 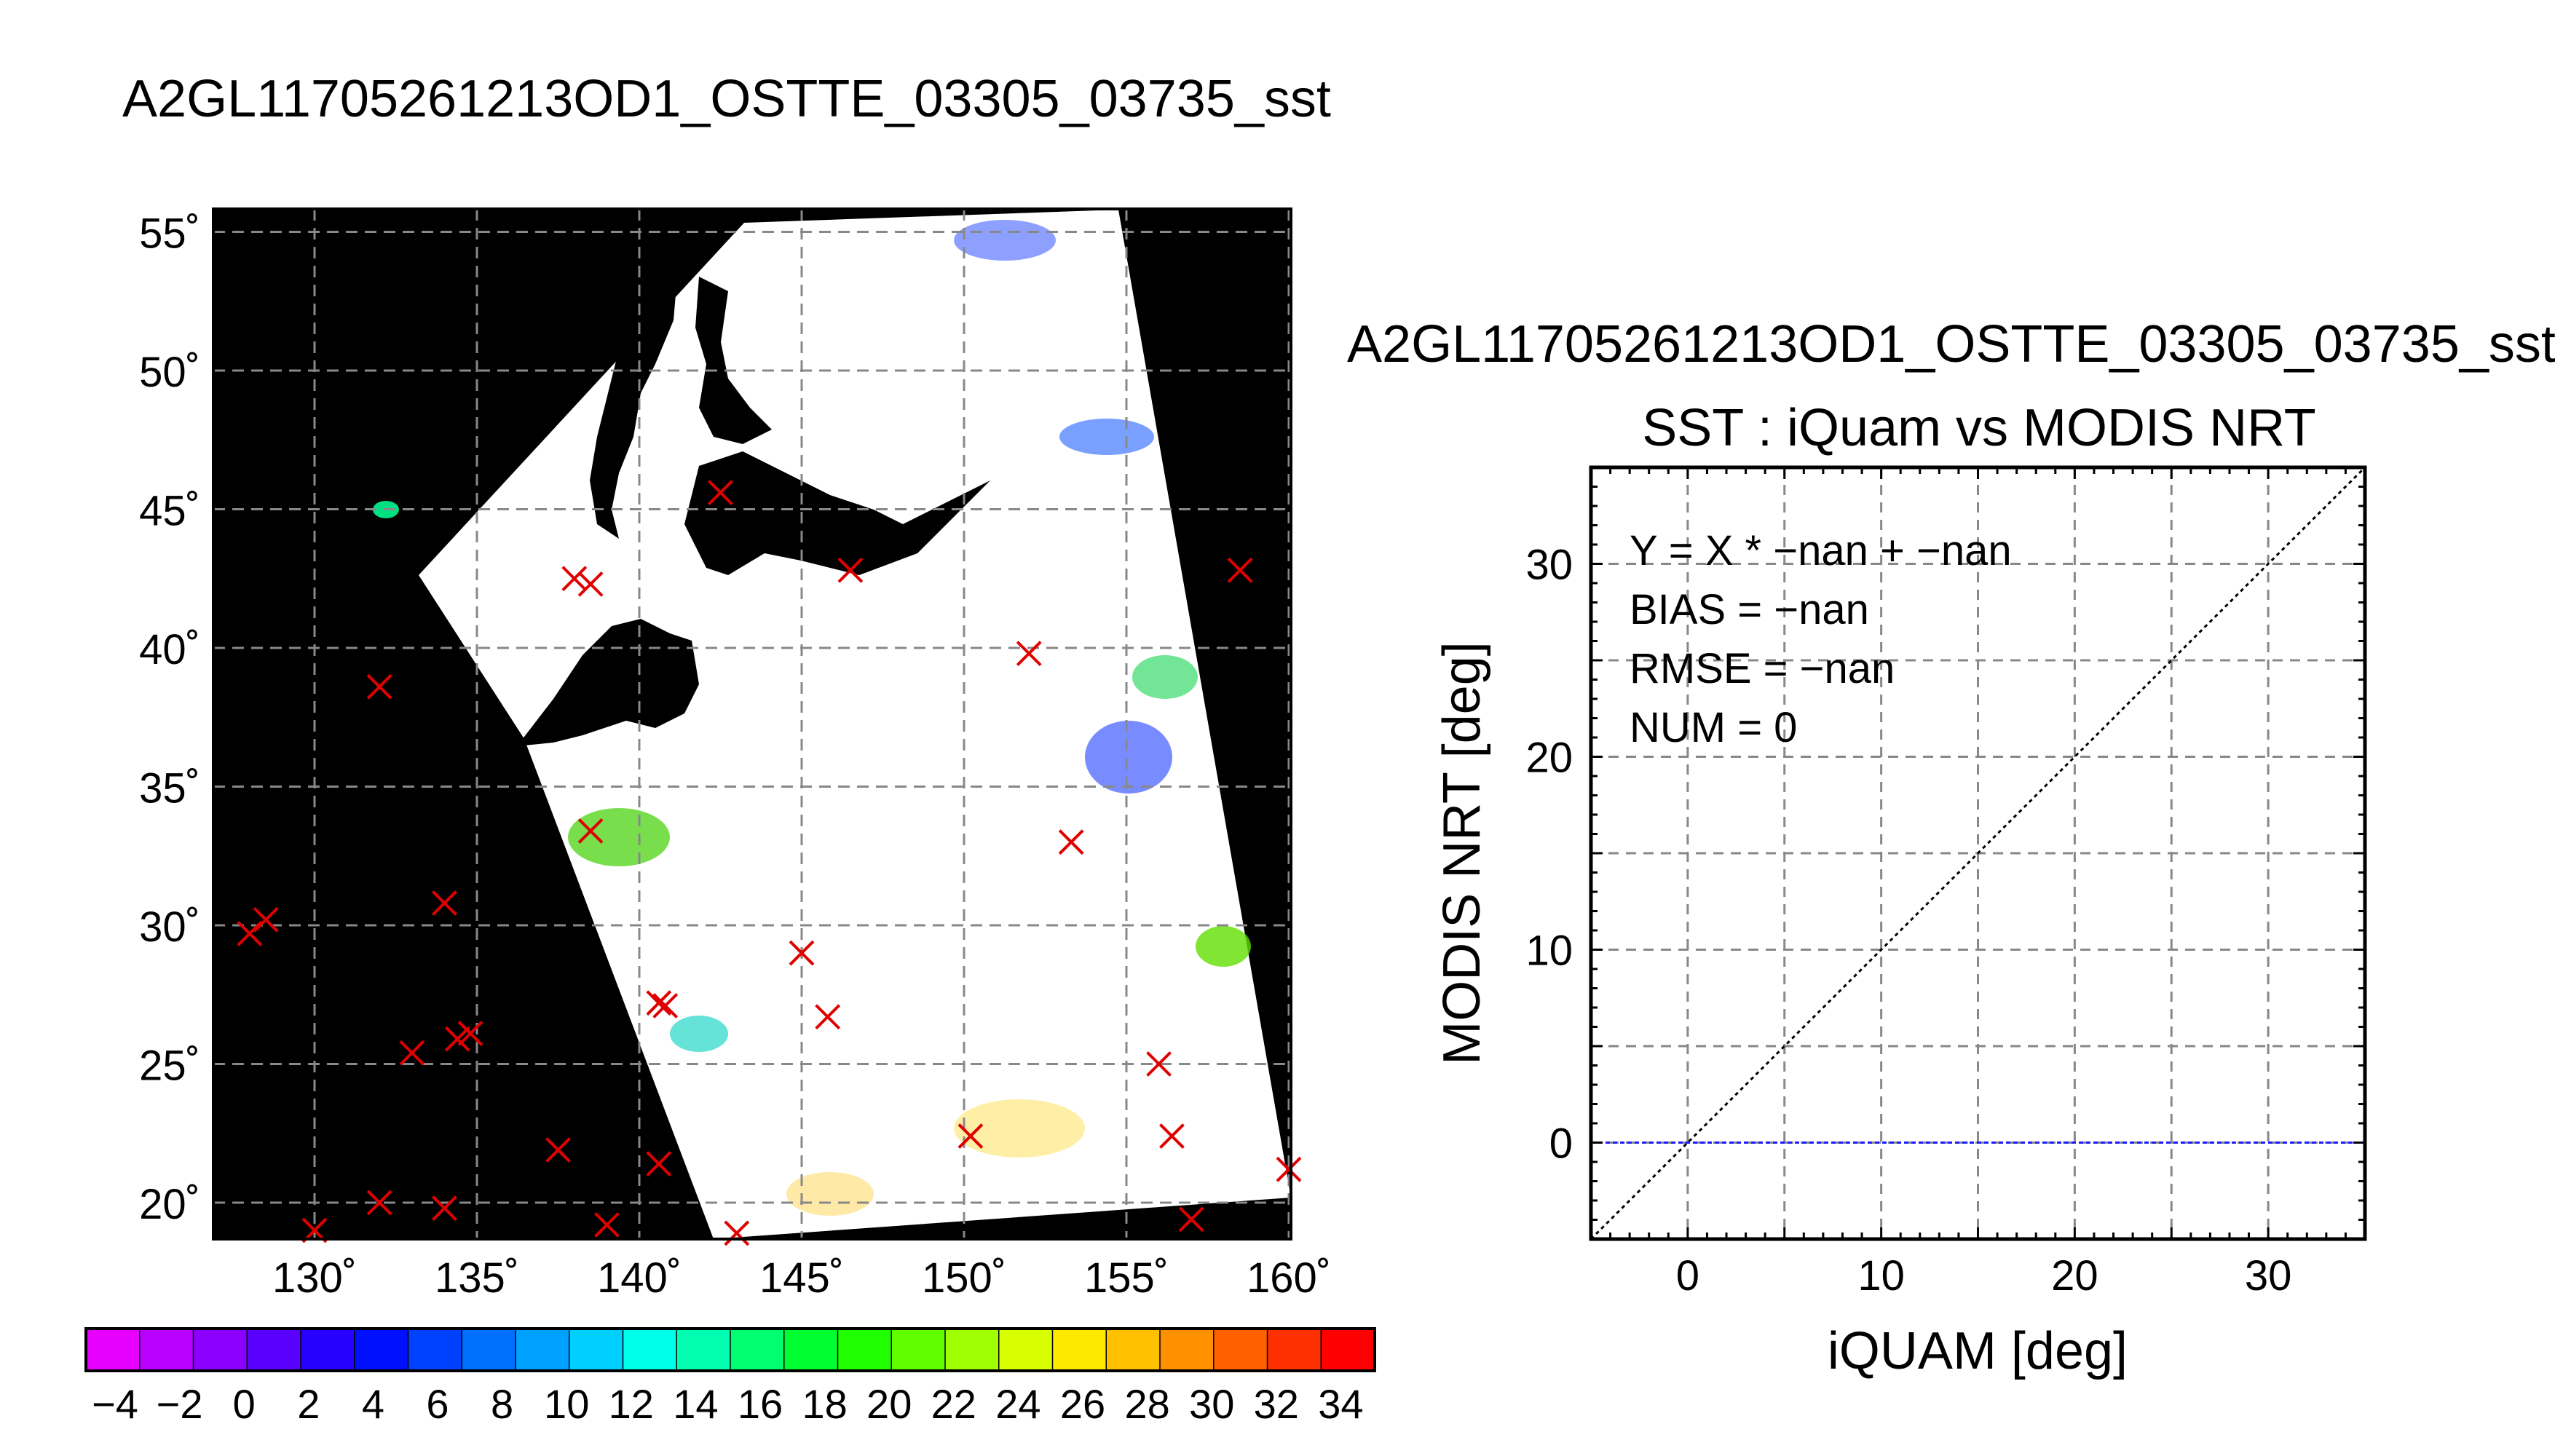 What do you see at coordinates (1713, 727) in the screenshot?
I see `stats-line: NUM = 0` at bounding box center [1713, 727].